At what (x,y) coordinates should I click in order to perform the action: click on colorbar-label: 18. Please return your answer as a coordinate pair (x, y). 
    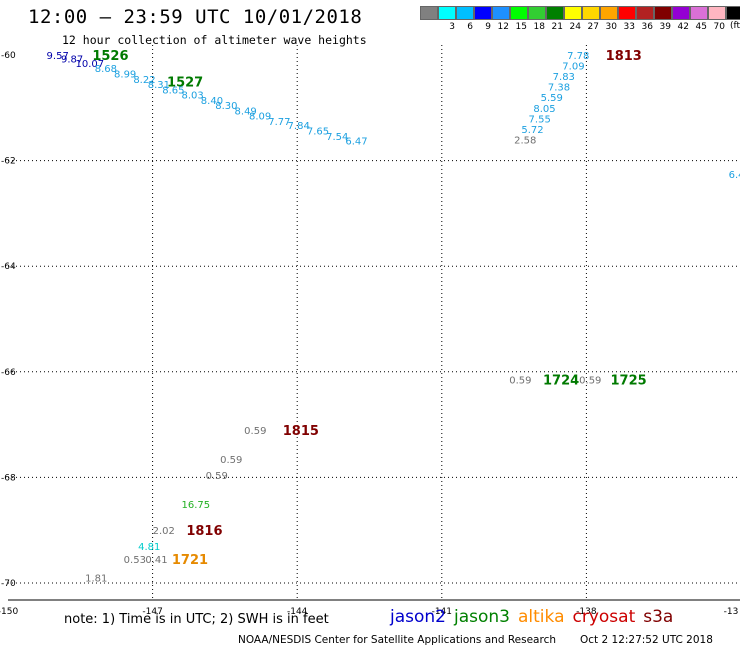
    Looking at the image, I should click on (539, 27).